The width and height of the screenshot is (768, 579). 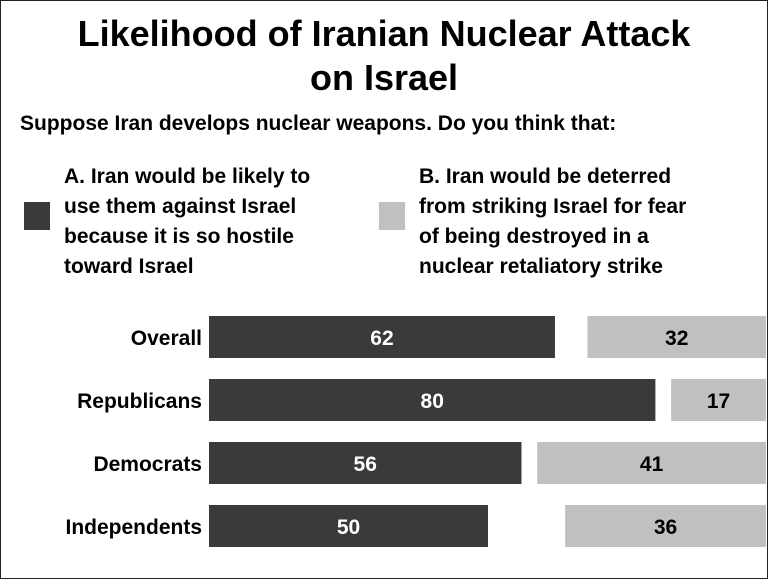 I want to click on bar-a-value-label: 50, so click(x=348, y=527).